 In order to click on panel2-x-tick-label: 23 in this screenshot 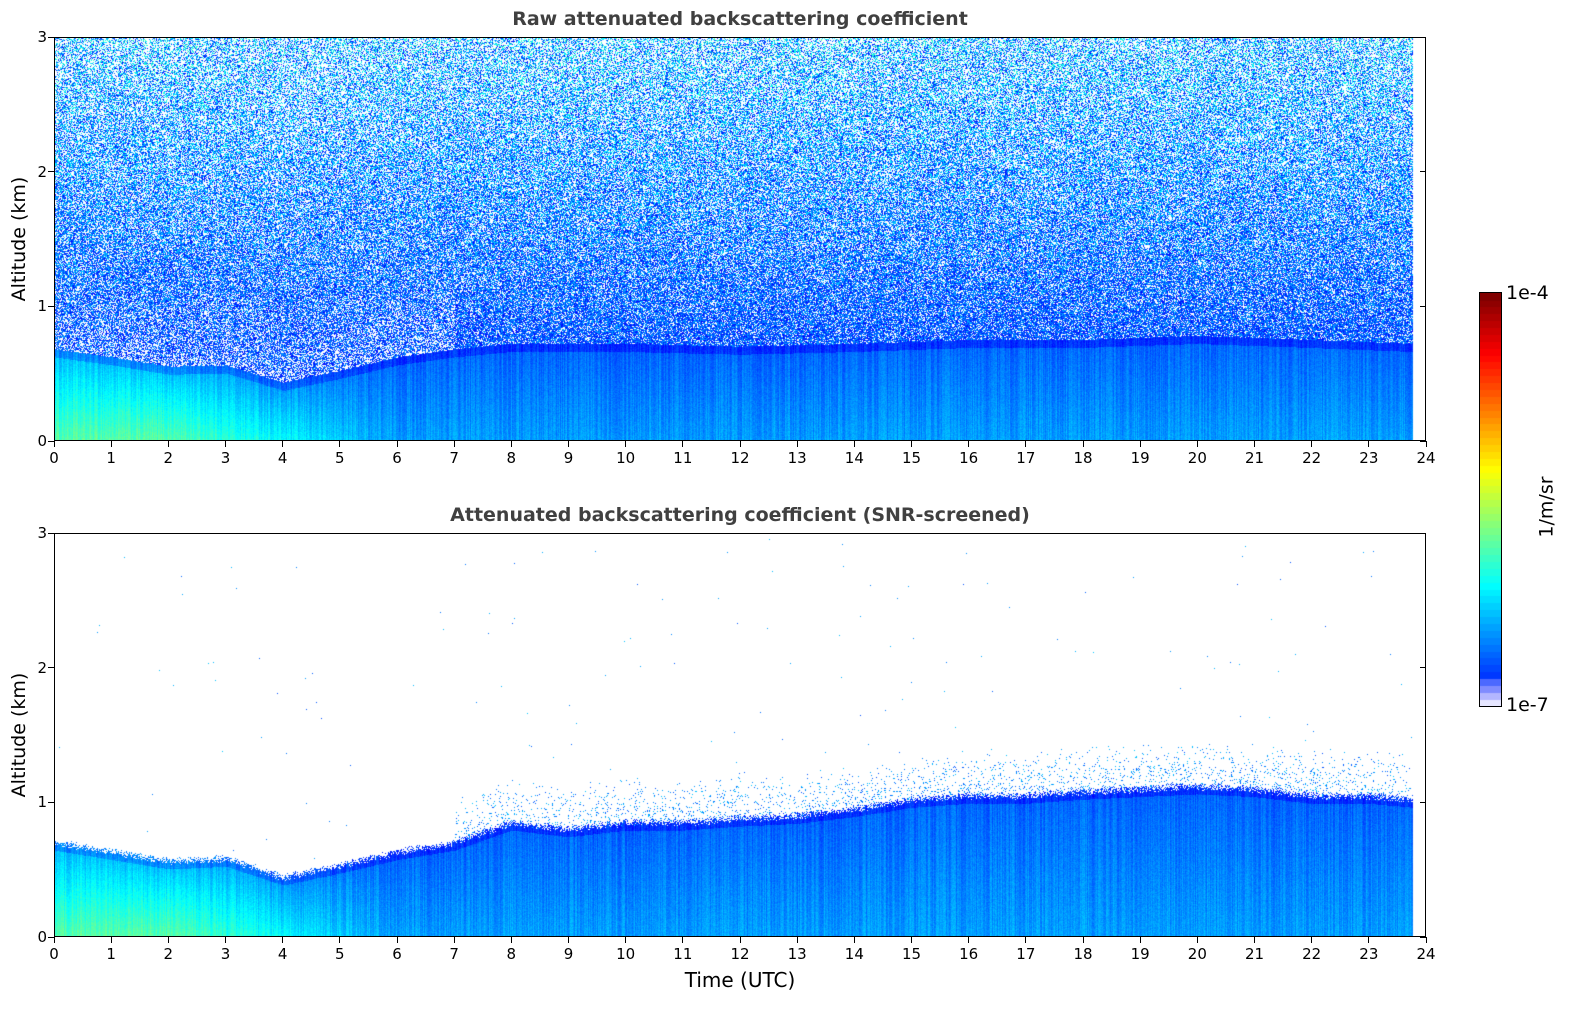, I will do `click(1369, 954)`.